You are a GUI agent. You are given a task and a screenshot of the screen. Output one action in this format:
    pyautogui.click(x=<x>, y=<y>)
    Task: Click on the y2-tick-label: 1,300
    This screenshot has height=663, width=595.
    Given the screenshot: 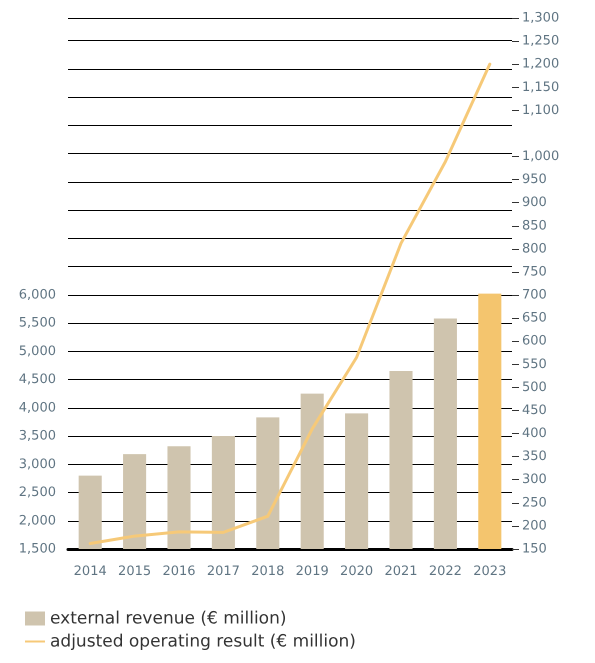 What is the action you would take?
    pyautogui.click(x=541, y=18)
    